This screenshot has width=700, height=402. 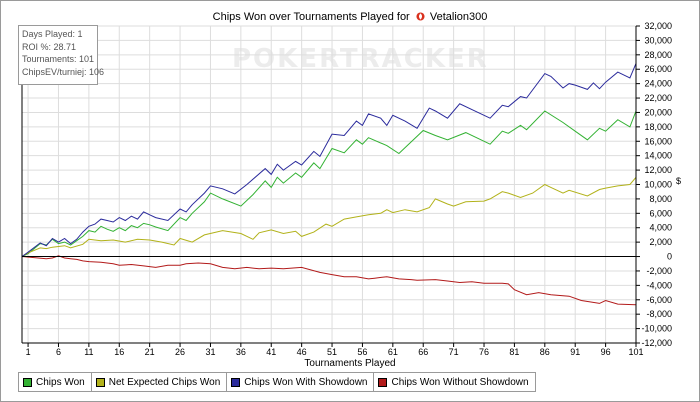 What do you see at coordinates (302, 352) in the screenshot?
I see `x-tick-label: 46` at bounding box center [302, 352].